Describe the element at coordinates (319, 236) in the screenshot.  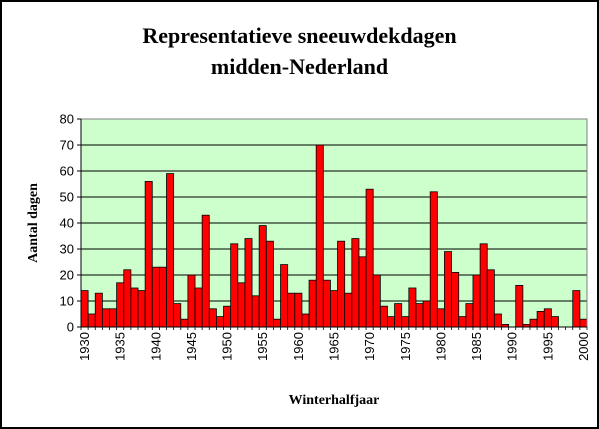
I see `bar-1963` at that location.